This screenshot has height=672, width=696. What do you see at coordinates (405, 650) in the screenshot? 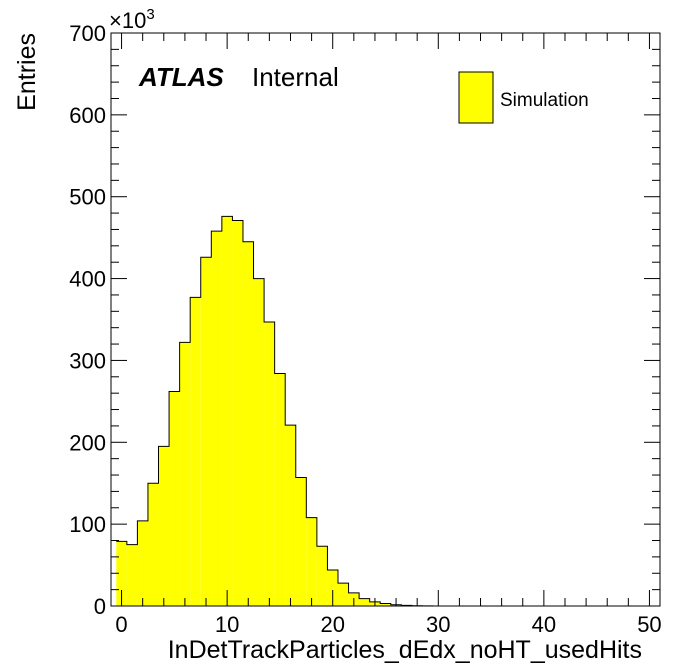
I see `x-axis-label: InDetTrackParticles_dEdx_noHT_usedHits` at bounding box center [405, 650].